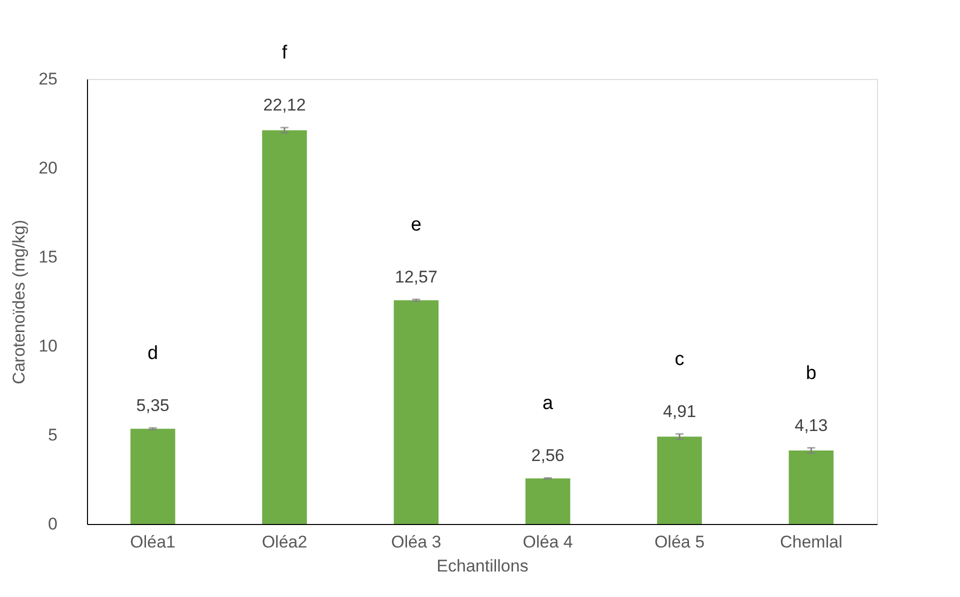 Image resolution: width=960 pixels, height=597 pixels. I want to click on data-label: 4,13, so click(811, 425).